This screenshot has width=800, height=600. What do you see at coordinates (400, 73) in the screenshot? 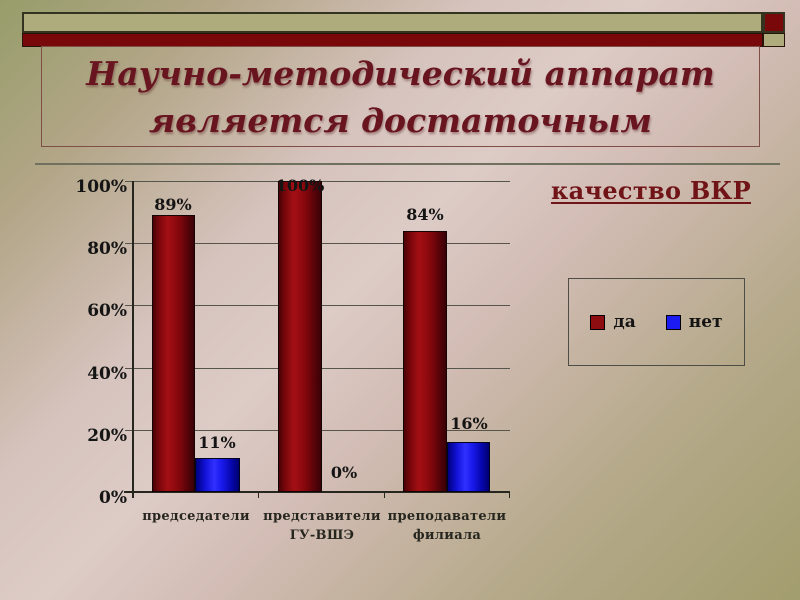
I see `slide-title-line1: Научно-методический аппарат` at bounding box center [400, 73].